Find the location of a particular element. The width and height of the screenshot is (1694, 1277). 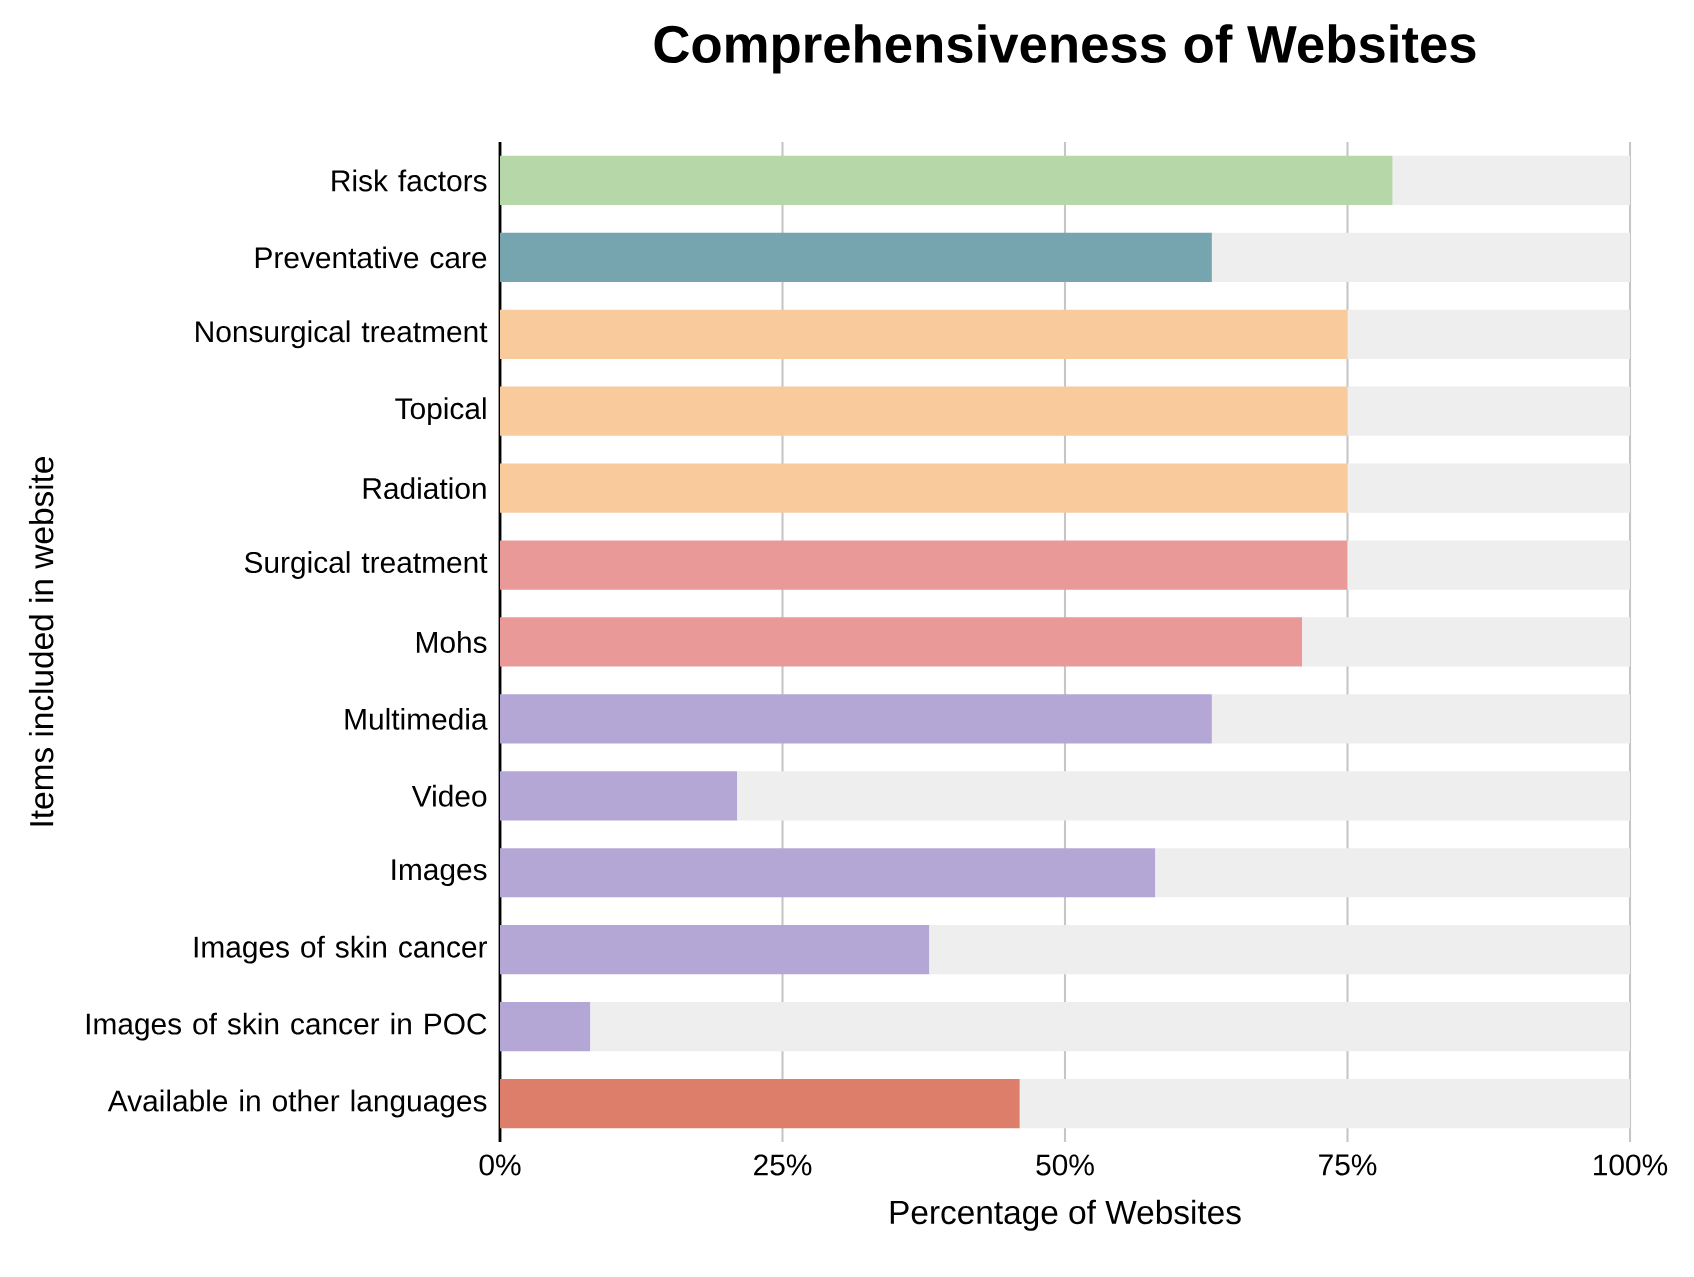

y-tick-label: Topical is located at coordinates (440, 411).